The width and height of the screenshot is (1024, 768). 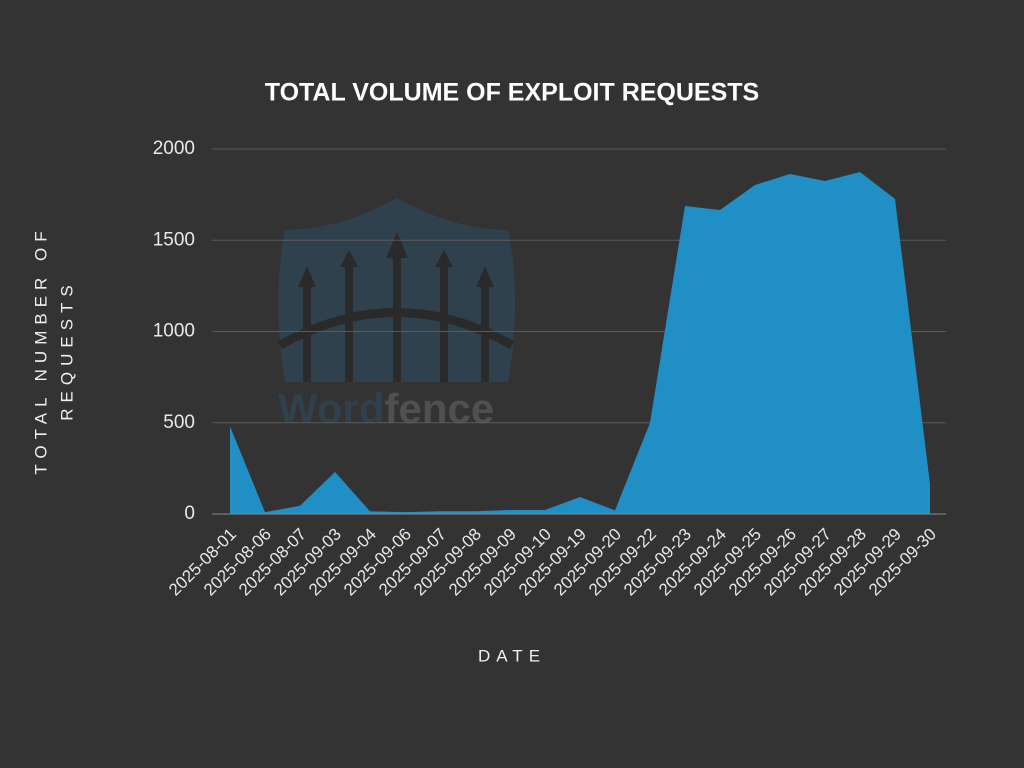 I want to click on watermark-fence: fence, so click(x=440, y=408).